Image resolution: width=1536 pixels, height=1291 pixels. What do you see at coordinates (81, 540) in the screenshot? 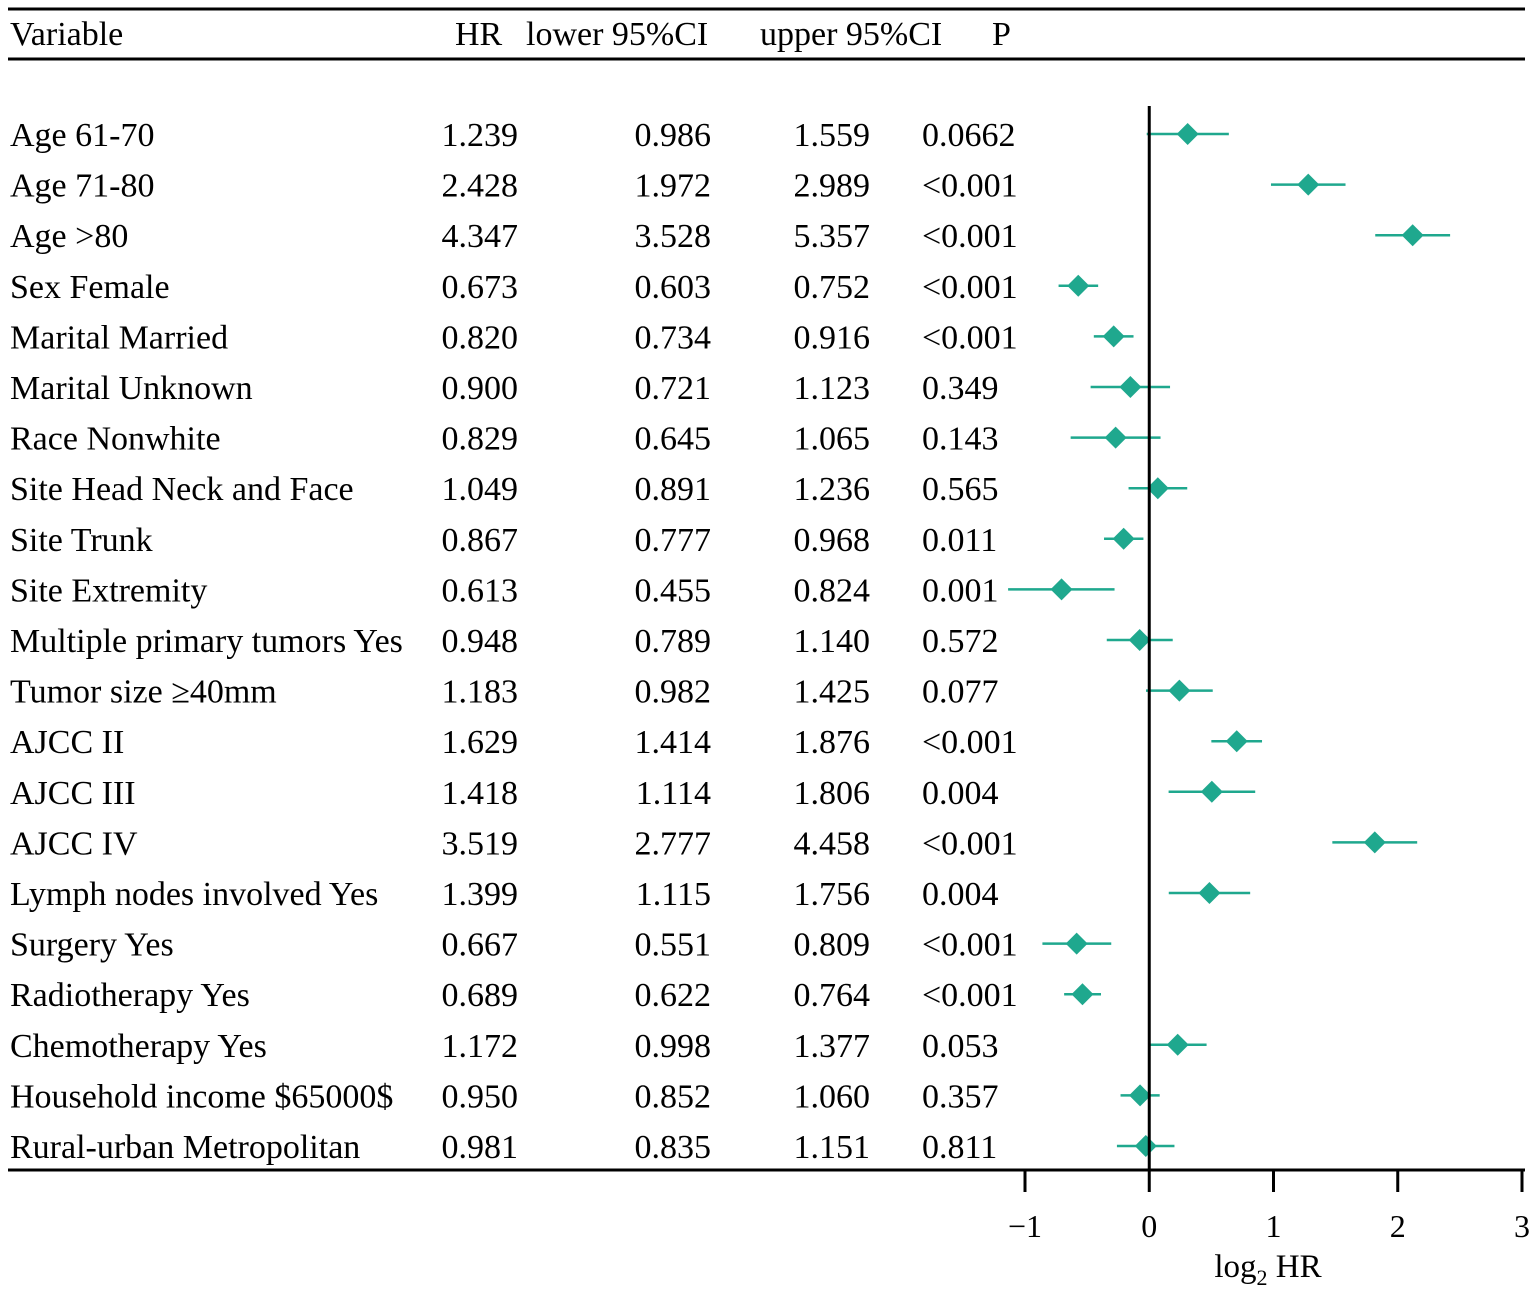
I see `row-variable: Site Trunk` at bounding box center [81, 540].